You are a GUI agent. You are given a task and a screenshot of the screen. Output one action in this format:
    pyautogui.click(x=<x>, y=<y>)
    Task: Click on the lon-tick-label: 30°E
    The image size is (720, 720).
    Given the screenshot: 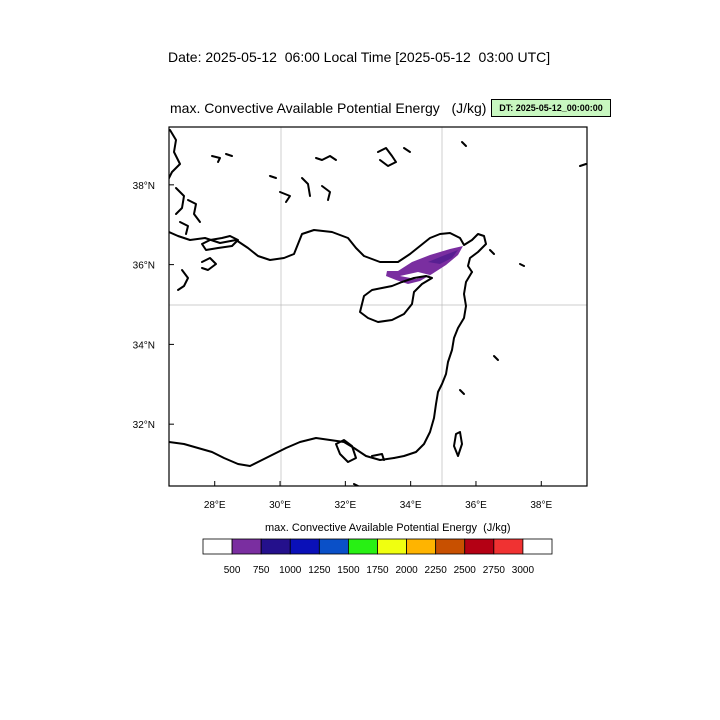 What is the action you would take?
    pyautogui.click(x=280, y=505)
    